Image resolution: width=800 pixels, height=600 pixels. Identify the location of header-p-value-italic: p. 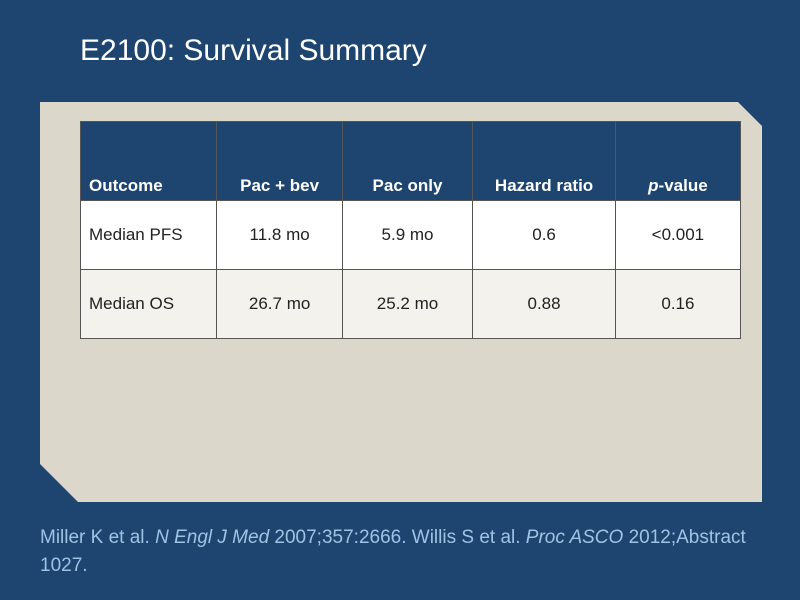
(653, 185).